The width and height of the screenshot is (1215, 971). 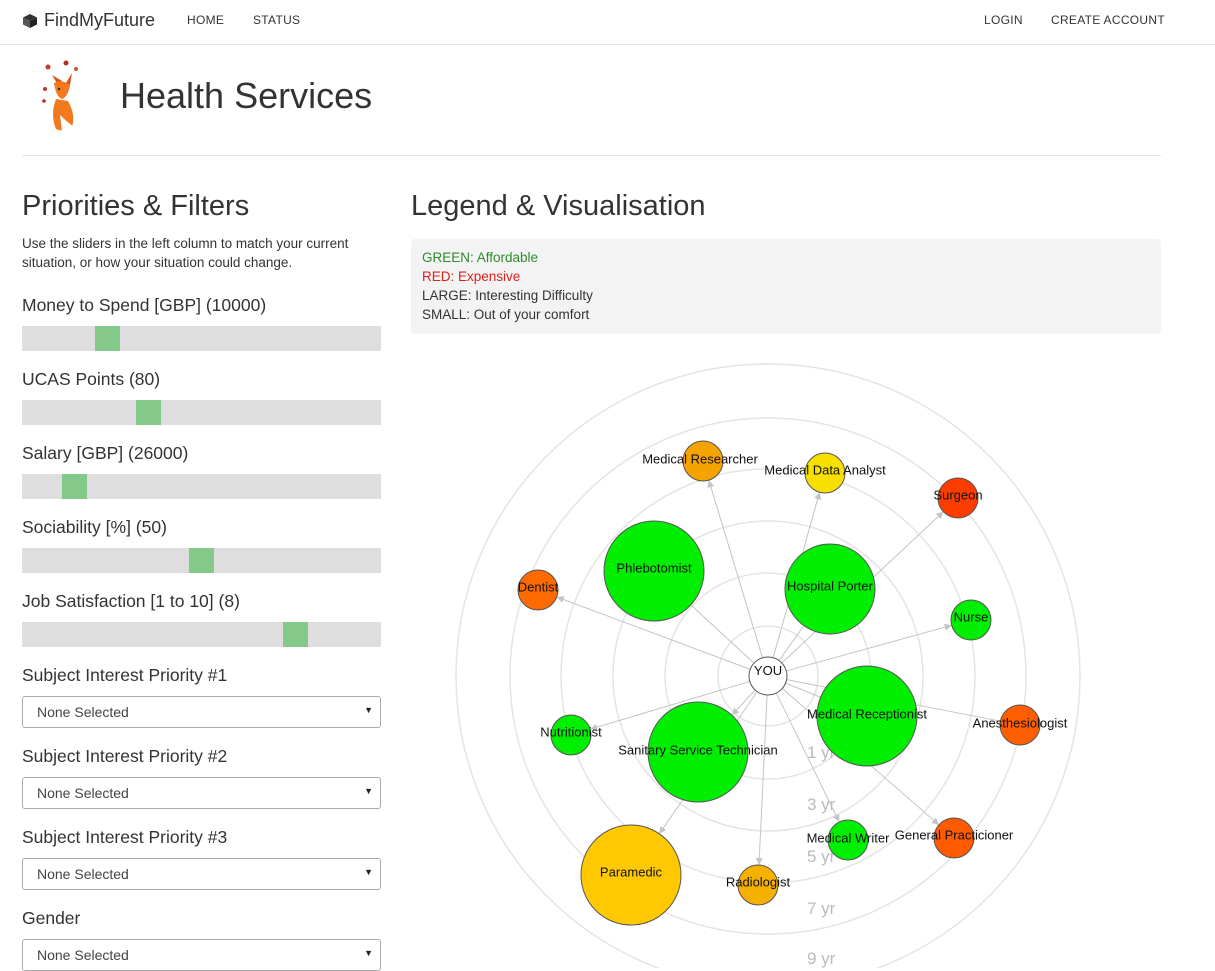 What do you see at coordinates (83, 793) in the screenshot?
I see `subject-priority-2-value: None Selected` at bounding box center [83, 793].